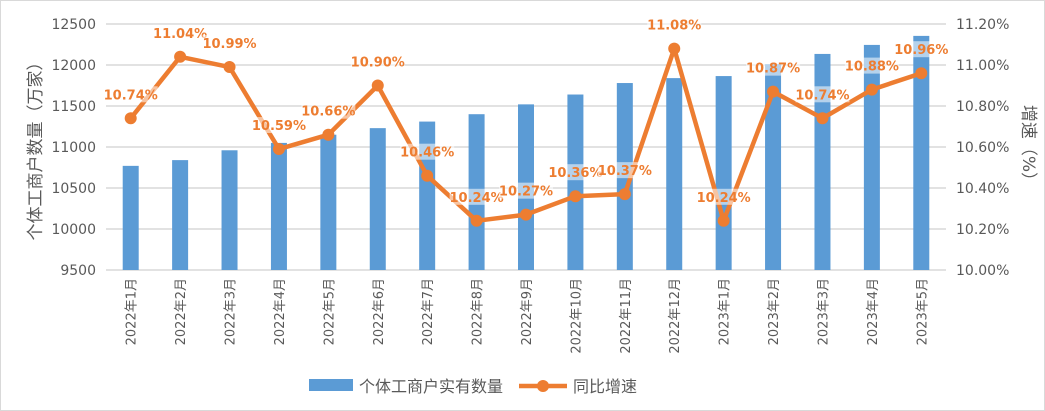  I want to click on x-tick-label: 2023年5月, so click(922, 311).